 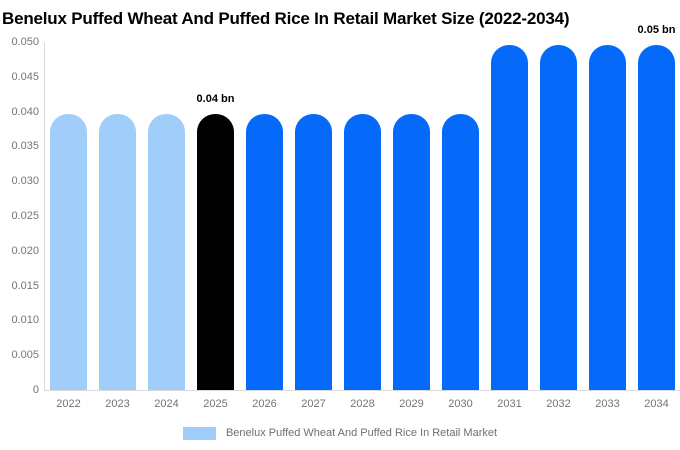 What do you see at coordinates (558, 404) in the screenshot?
I see `x-tick-2032: 2032` at bounding box center [558, 404].